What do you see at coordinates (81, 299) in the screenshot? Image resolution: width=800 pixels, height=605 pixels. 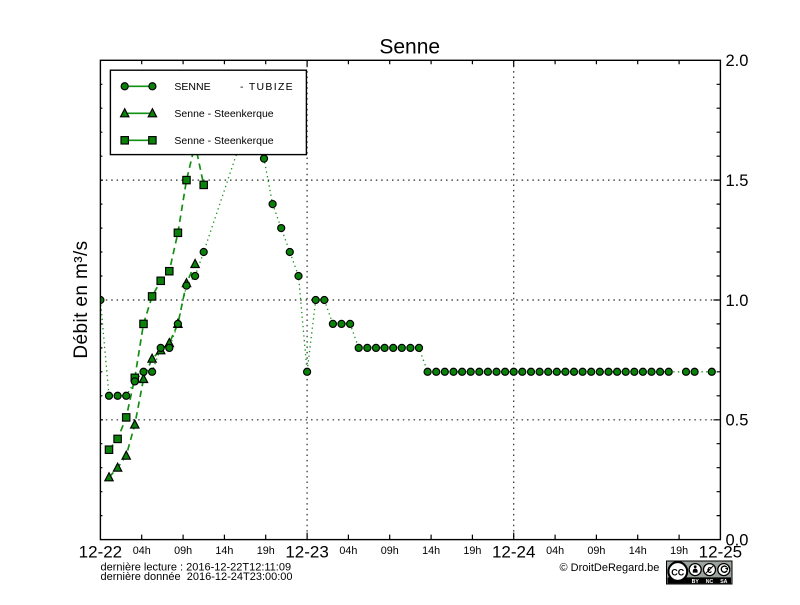 I see `svg-text: Débit en m³/s` at bounding box center [81, 299].